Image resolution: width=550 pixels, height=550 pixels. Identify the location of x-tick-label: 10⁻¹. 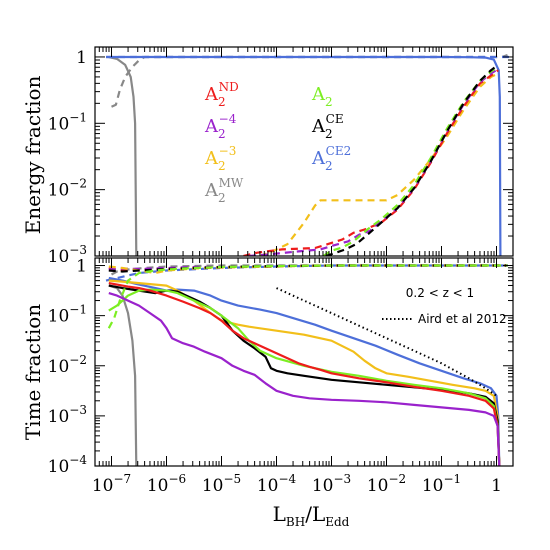
(441, 484).